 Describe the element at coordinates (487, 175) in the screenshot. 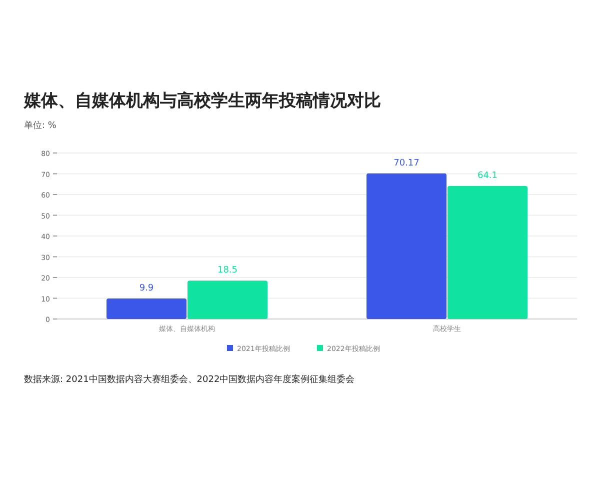

I see `data-label: 64.1` at that location.